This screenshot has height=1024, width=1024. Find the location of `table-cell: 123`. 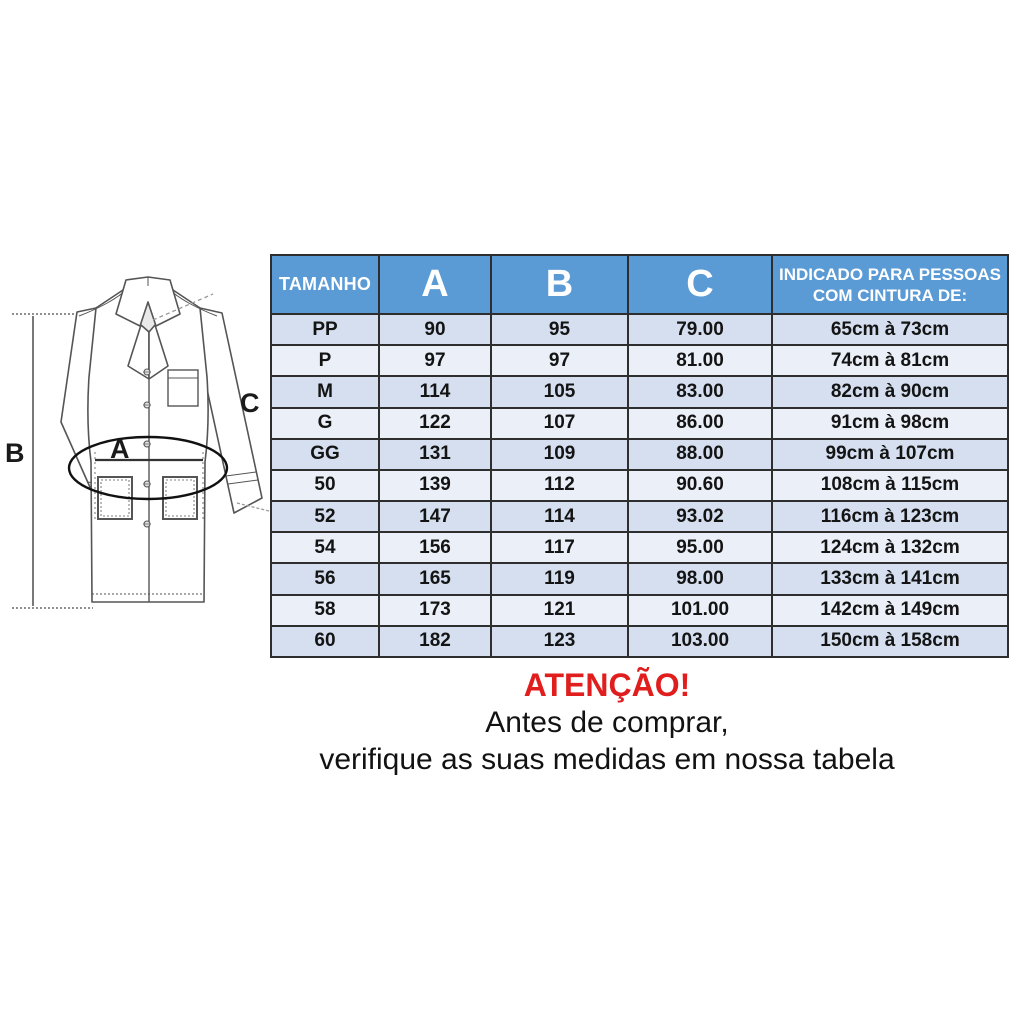

table-cell: 123 is located at coordinates (559, 641).